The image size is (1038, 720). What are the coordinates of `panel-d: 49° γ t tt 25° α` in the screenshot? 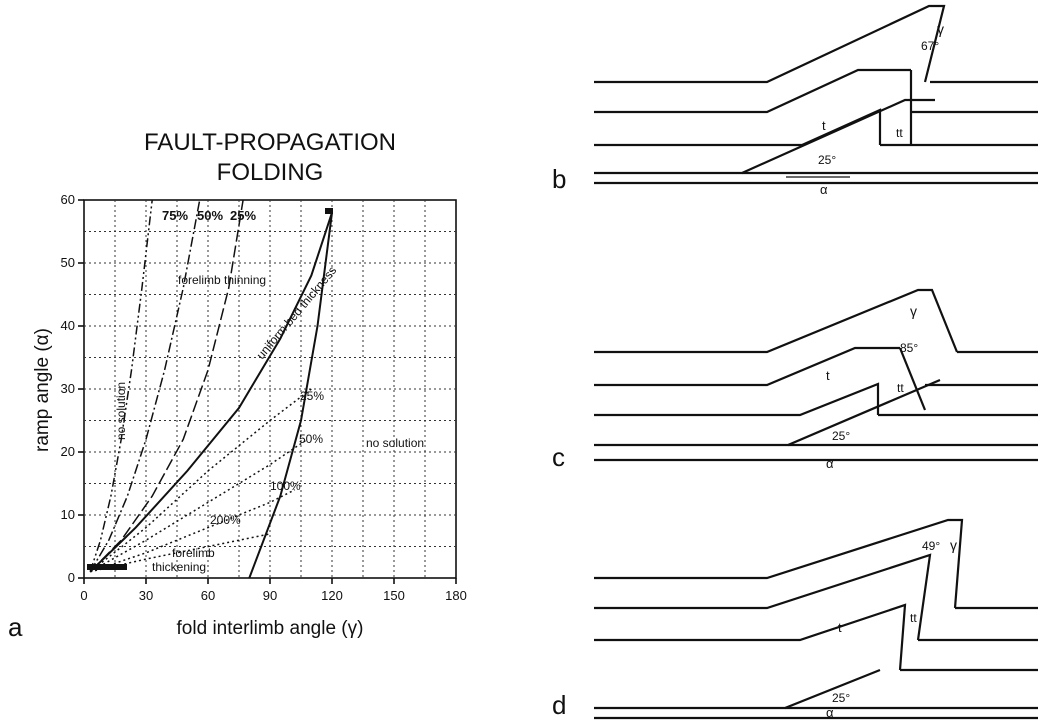 It's located at (816, 619).